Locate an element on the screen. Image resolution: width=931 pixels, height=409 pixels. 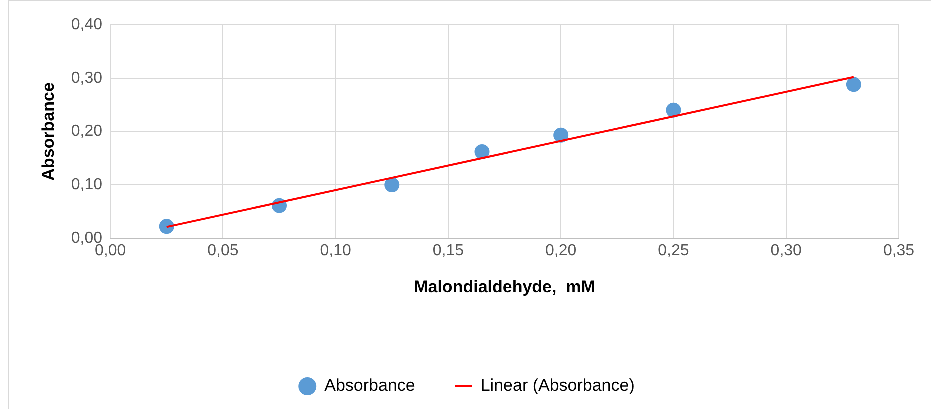
x-tick-label: 0,30 is located at coordinates (786, 251).